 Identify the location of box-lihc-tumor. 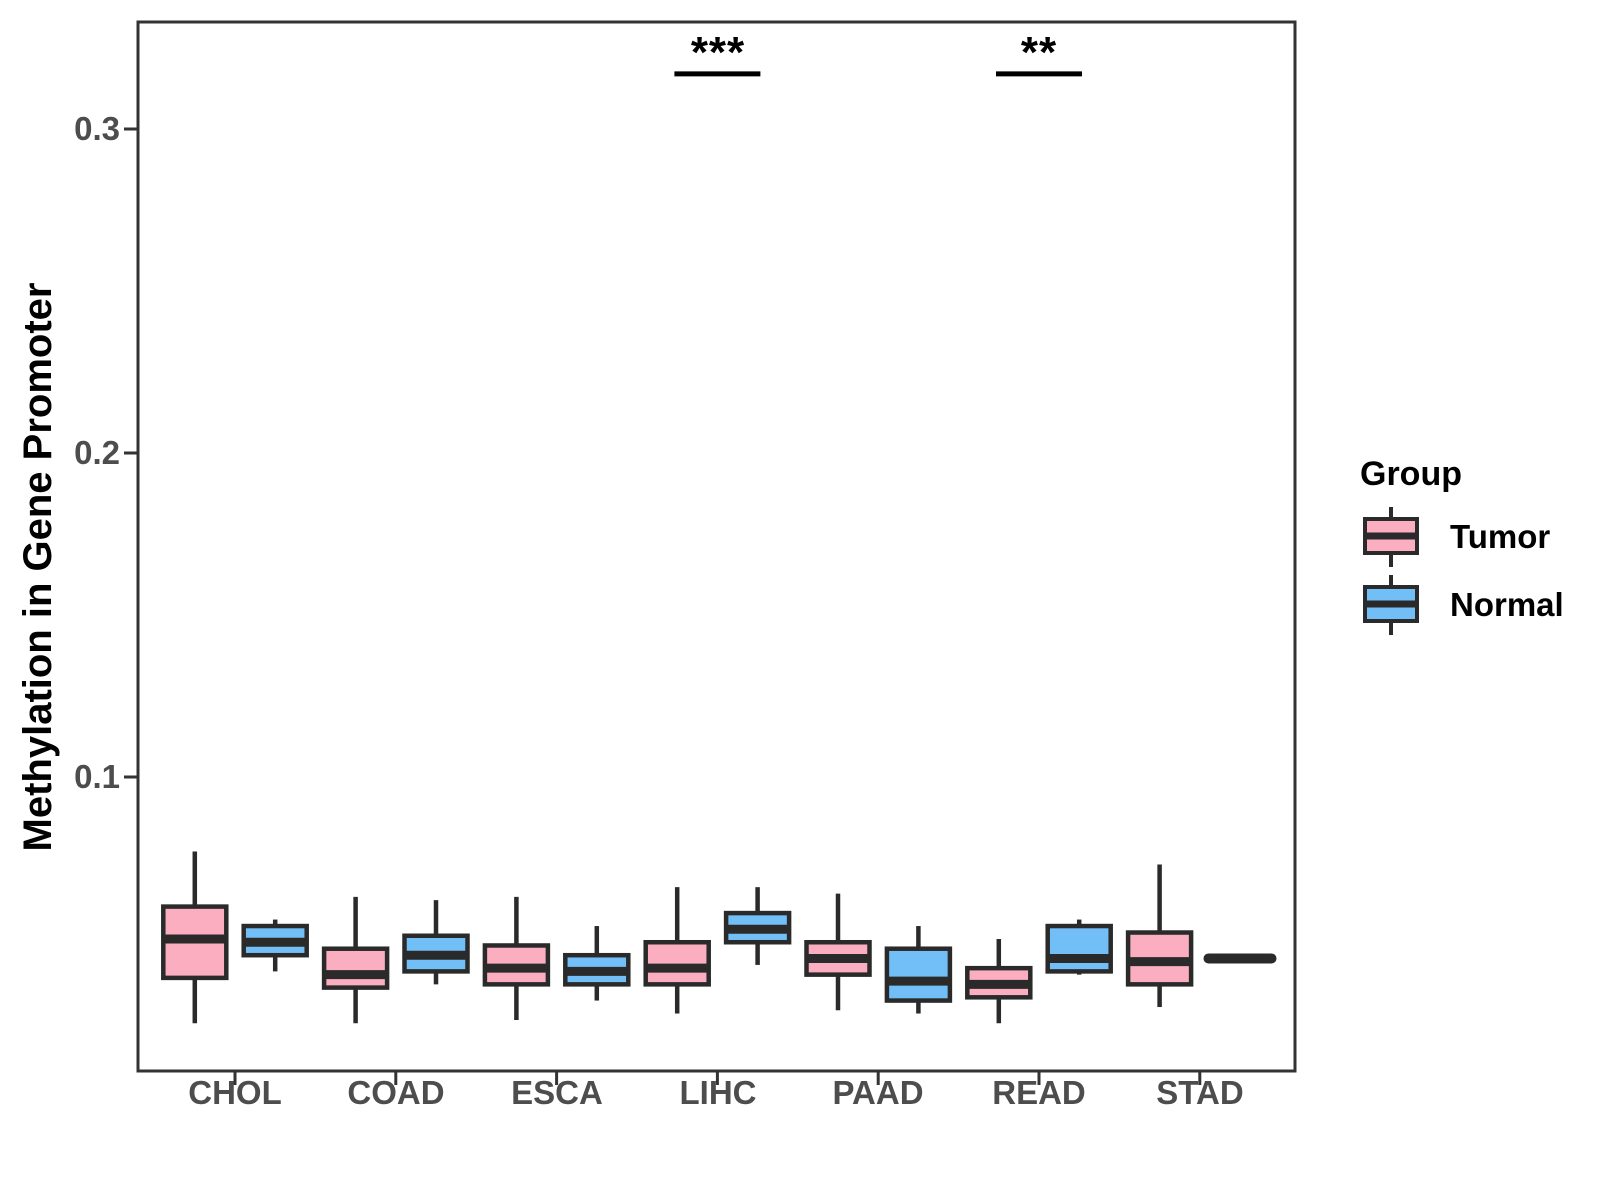
(677, 963).